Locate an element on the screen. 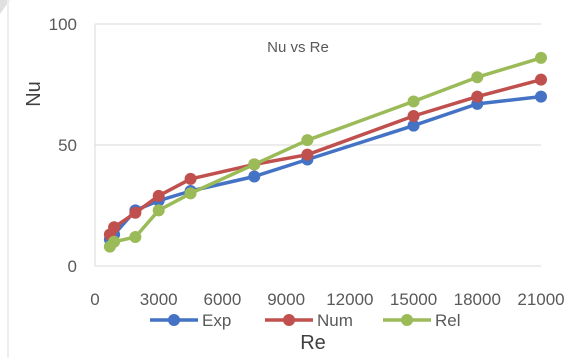 The image size is (578, 358). y-tick-labels: 0 50 100 is located at coordinates (63, 145).